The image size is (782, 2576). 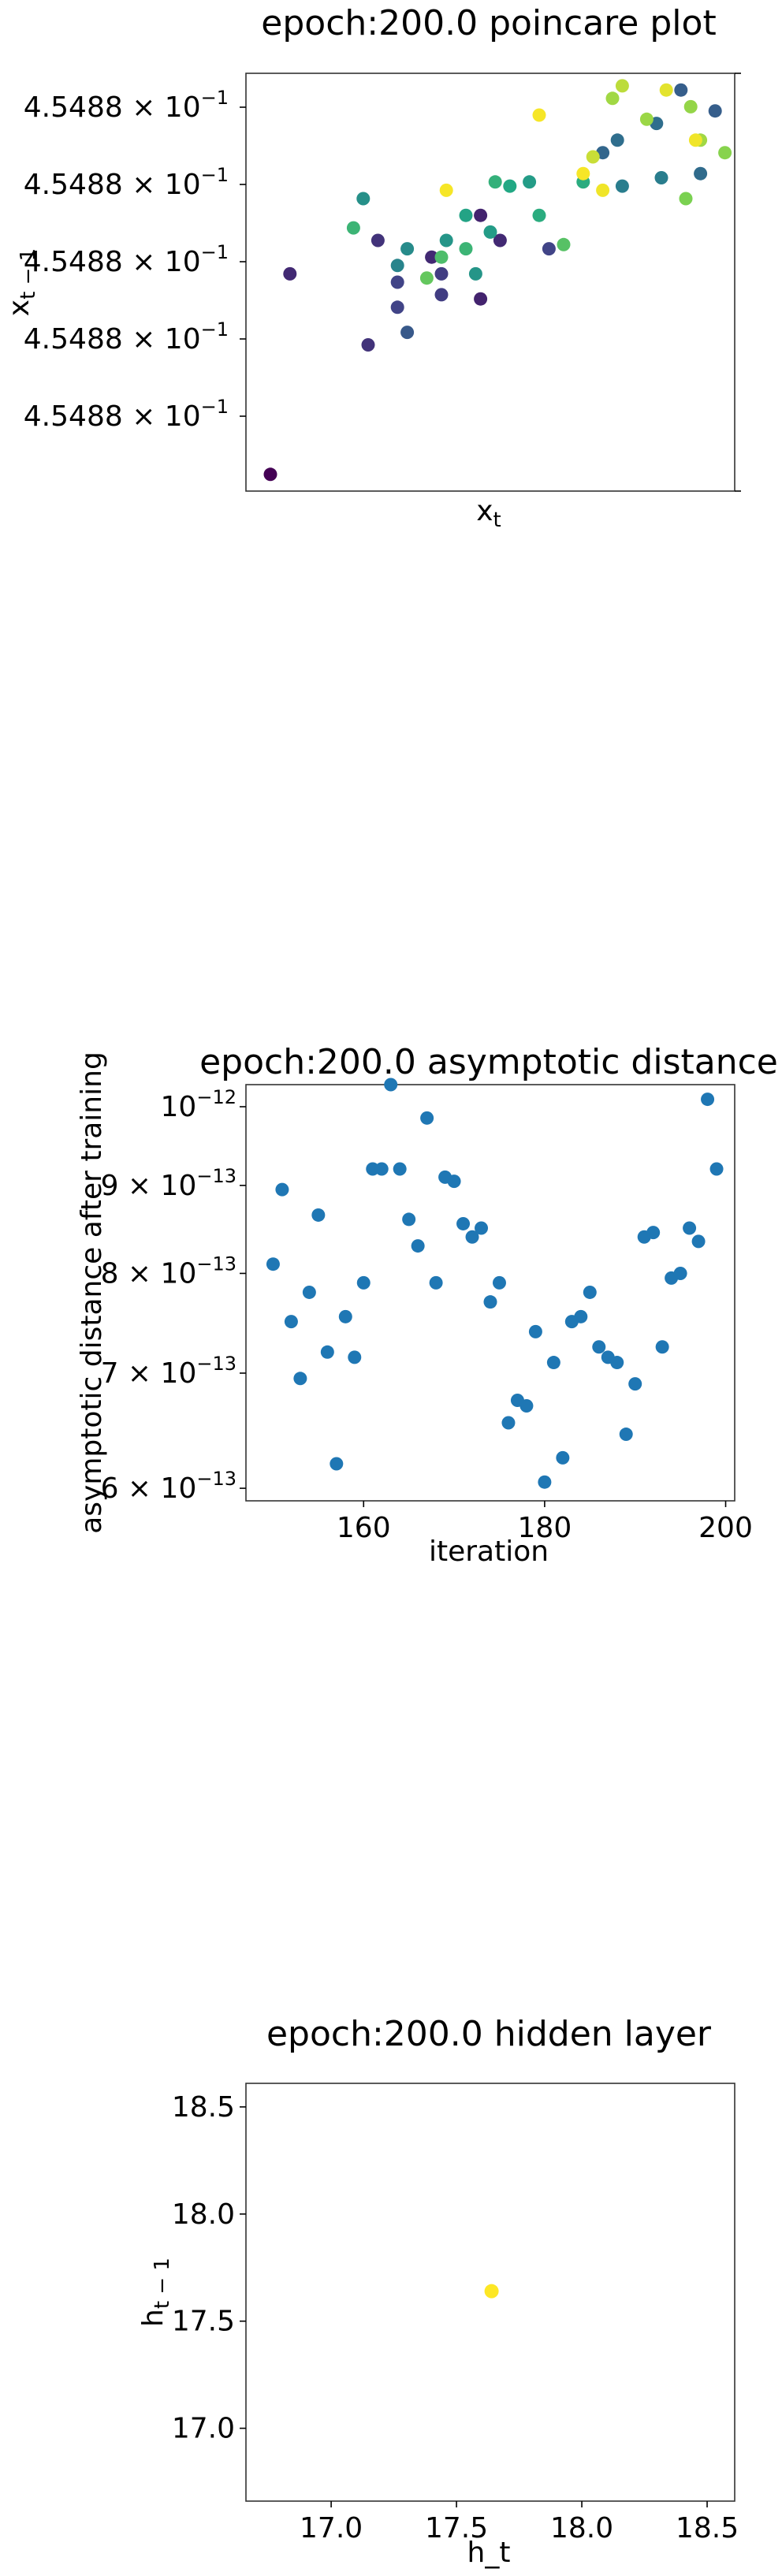 I want to click on hidden-layer-y-tick-label: 17.5, so click(x=204, y=2322).